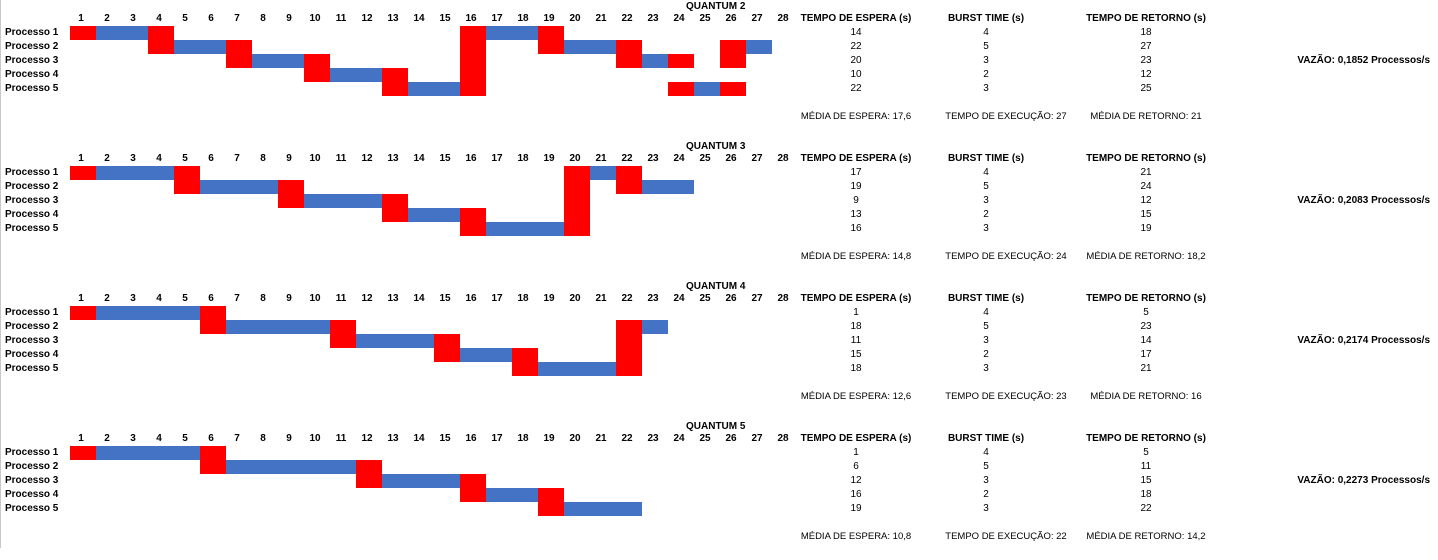  What do you see at coordinates (1146, 88) in the screenshot?
I see `value-retorno: 25` at bounding box center [1146, 88].